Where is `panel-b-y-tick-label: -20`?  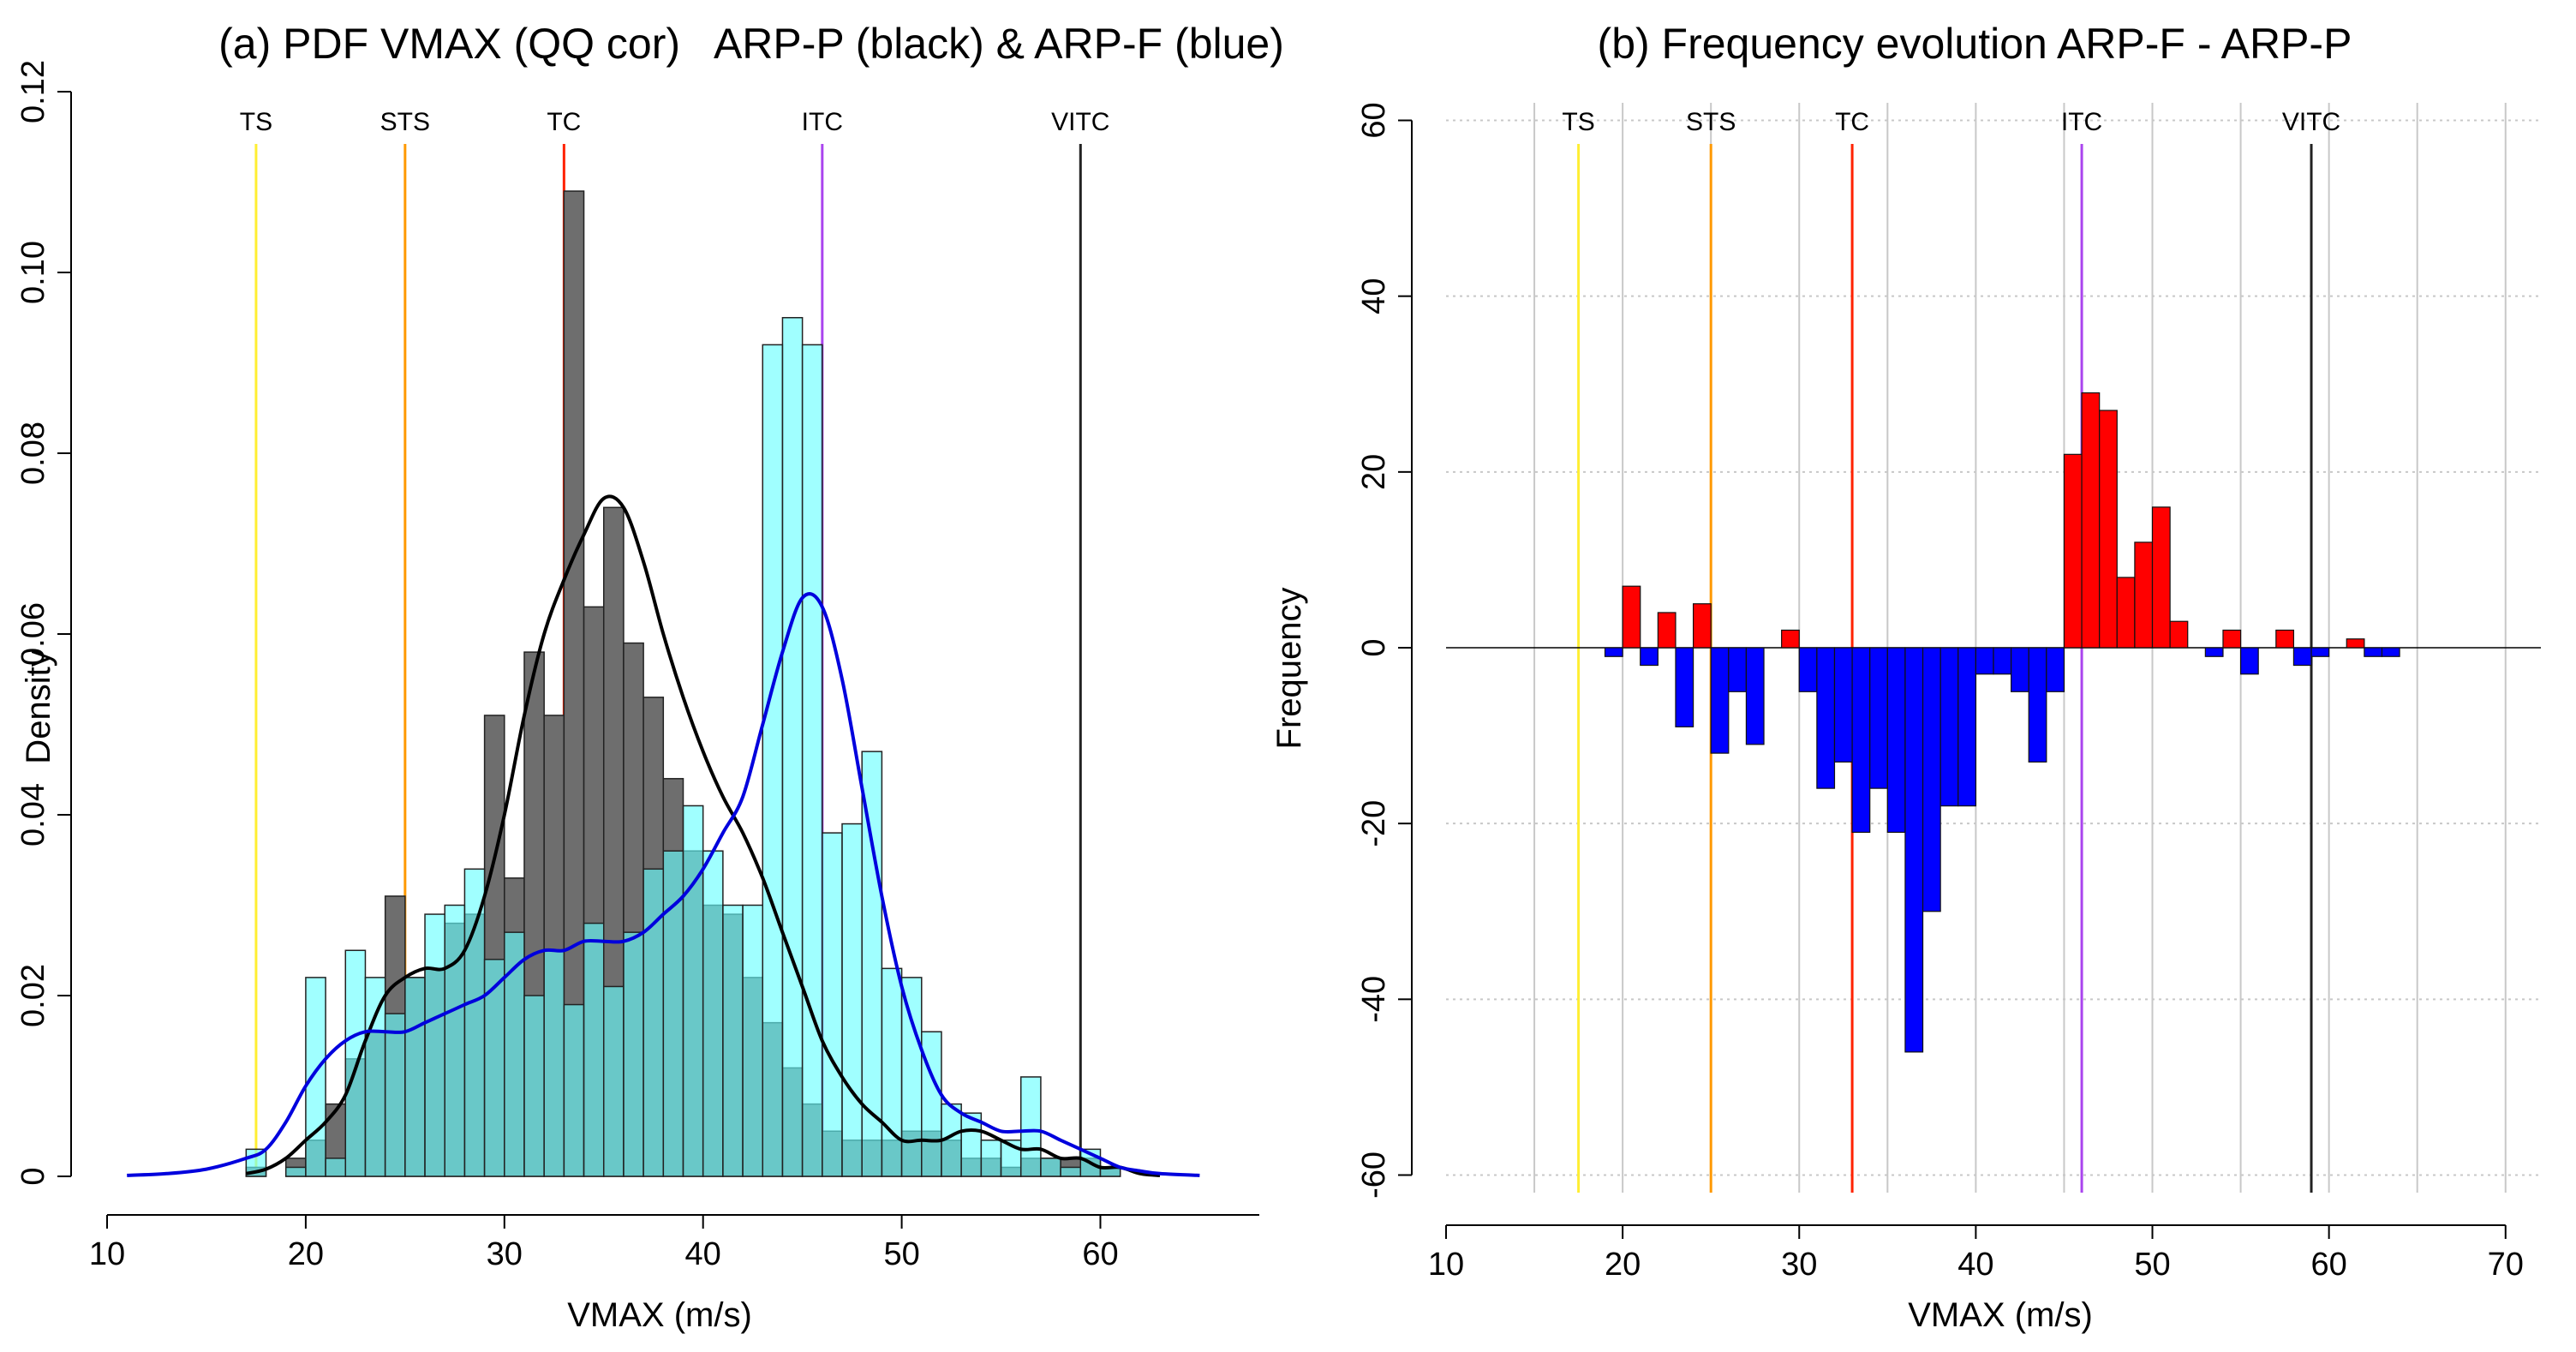 panel-b-y-tick-label: -20 is located at coordinates (1374, 823).